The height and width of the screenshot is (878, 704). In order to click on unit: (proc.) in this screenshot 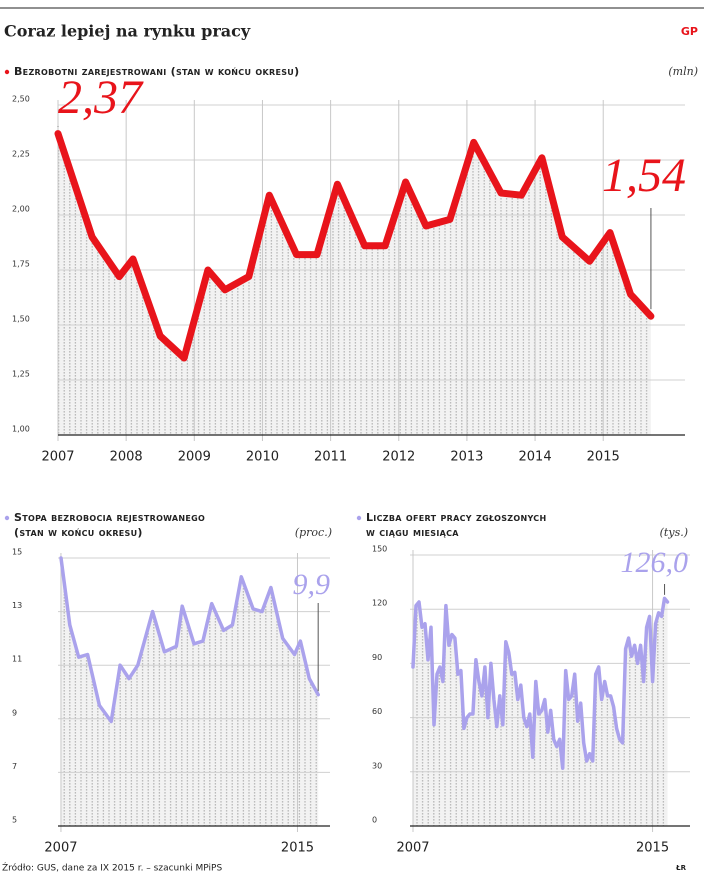, I will do `click(313, 532)`.